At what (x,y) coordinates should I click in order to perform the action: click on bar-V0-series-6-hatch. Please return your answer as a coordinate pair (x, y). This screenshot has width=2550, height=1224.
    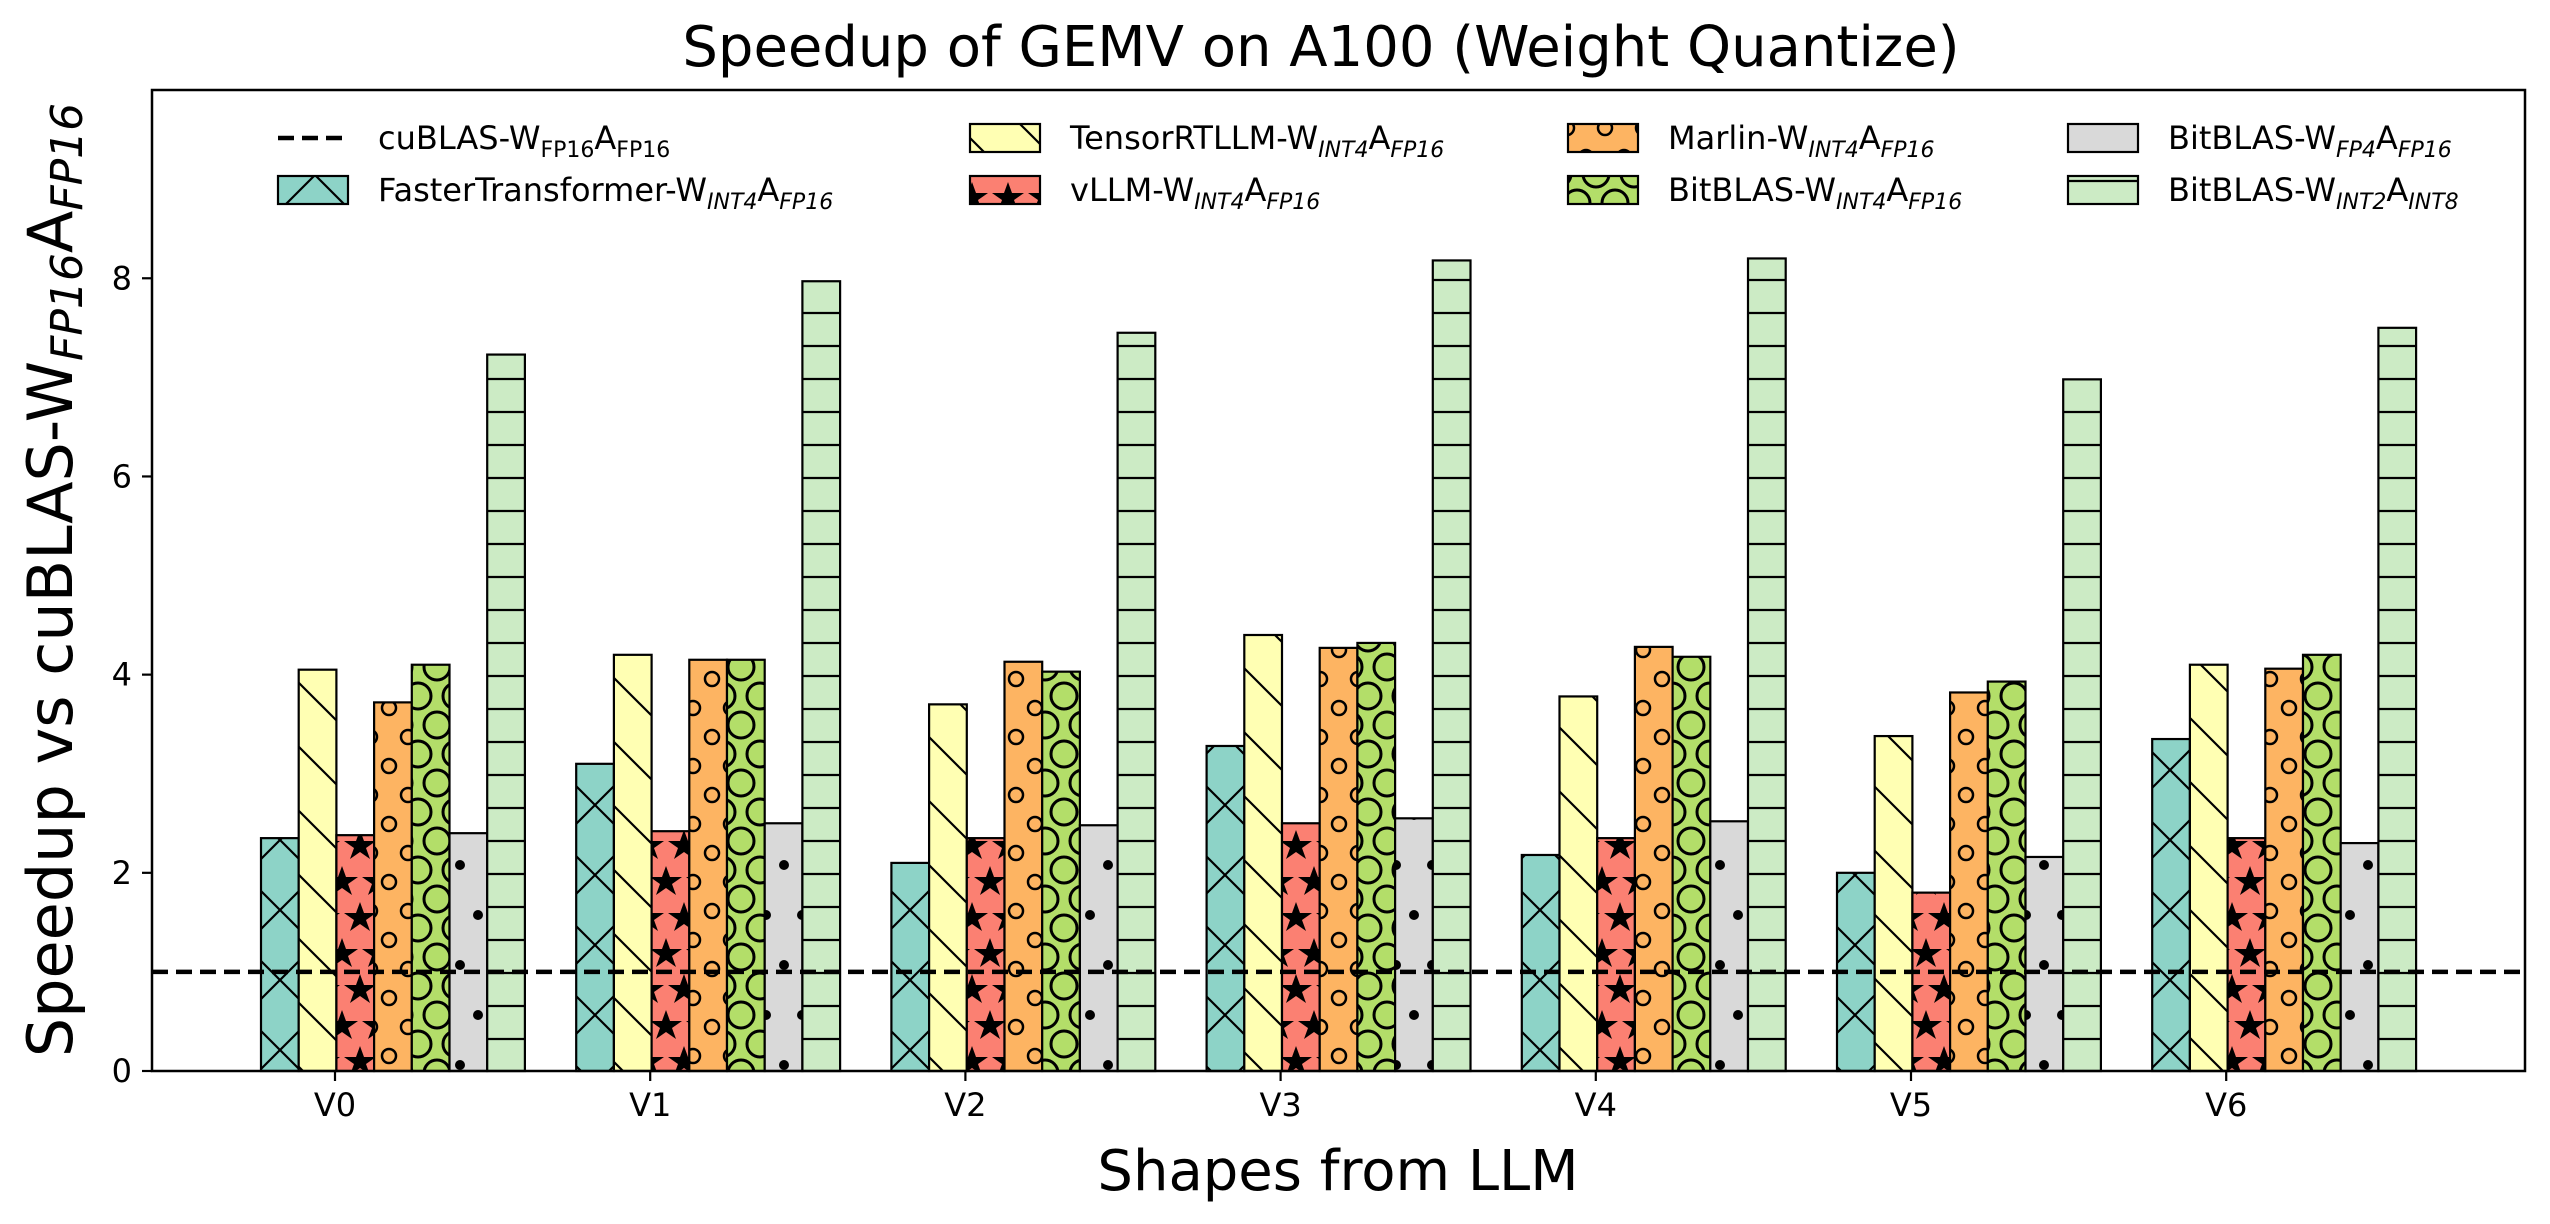
    Looking at the image, I should click on (506, 713).